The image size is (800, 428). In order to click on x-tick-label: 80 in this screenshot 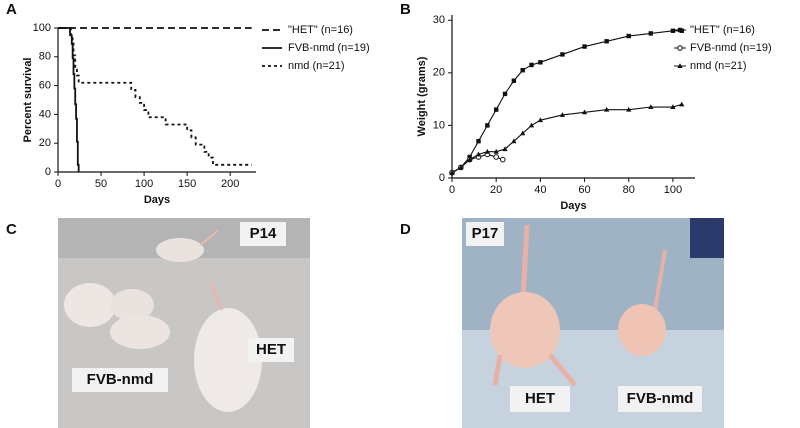, I will do `click(629, 190)`.